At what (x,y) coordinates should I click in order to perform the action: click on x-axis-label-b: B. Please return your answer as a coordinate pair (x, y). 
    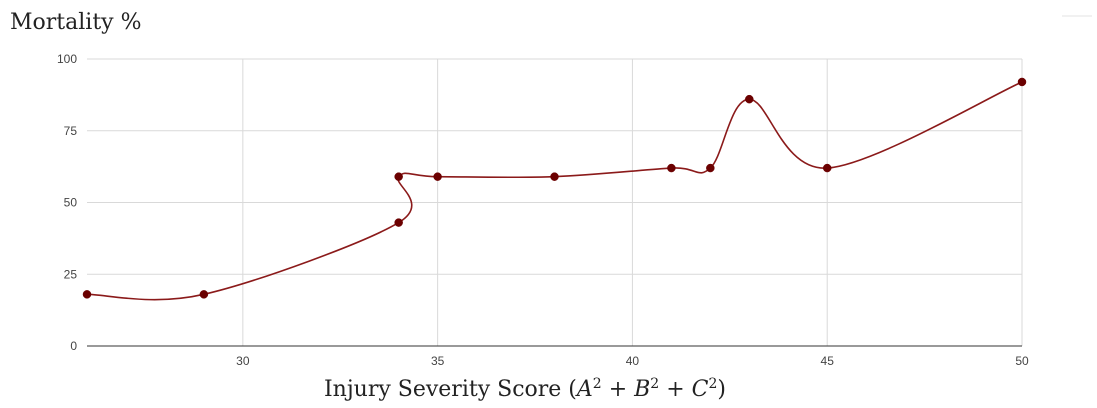
    Looking at the image, I should click on (641, 389).